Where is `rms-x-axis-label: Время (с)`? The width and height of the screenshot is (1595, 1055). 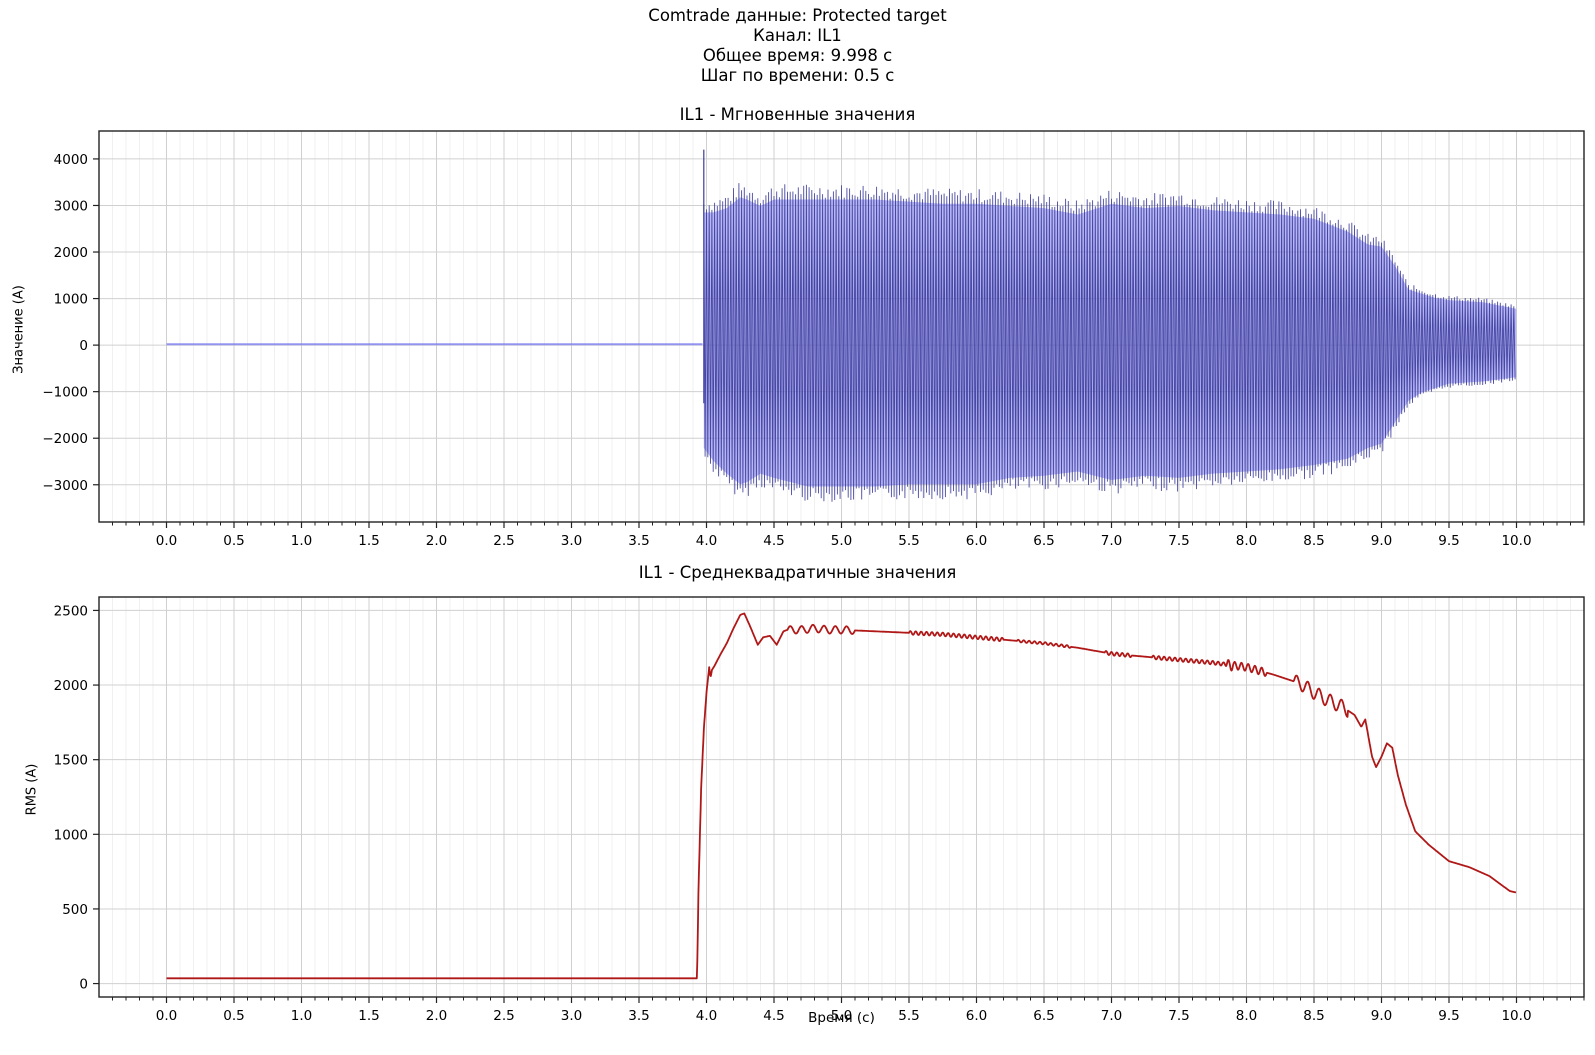
rms-x-axis-label: Время (с) is located at coordinates (841, 1018).